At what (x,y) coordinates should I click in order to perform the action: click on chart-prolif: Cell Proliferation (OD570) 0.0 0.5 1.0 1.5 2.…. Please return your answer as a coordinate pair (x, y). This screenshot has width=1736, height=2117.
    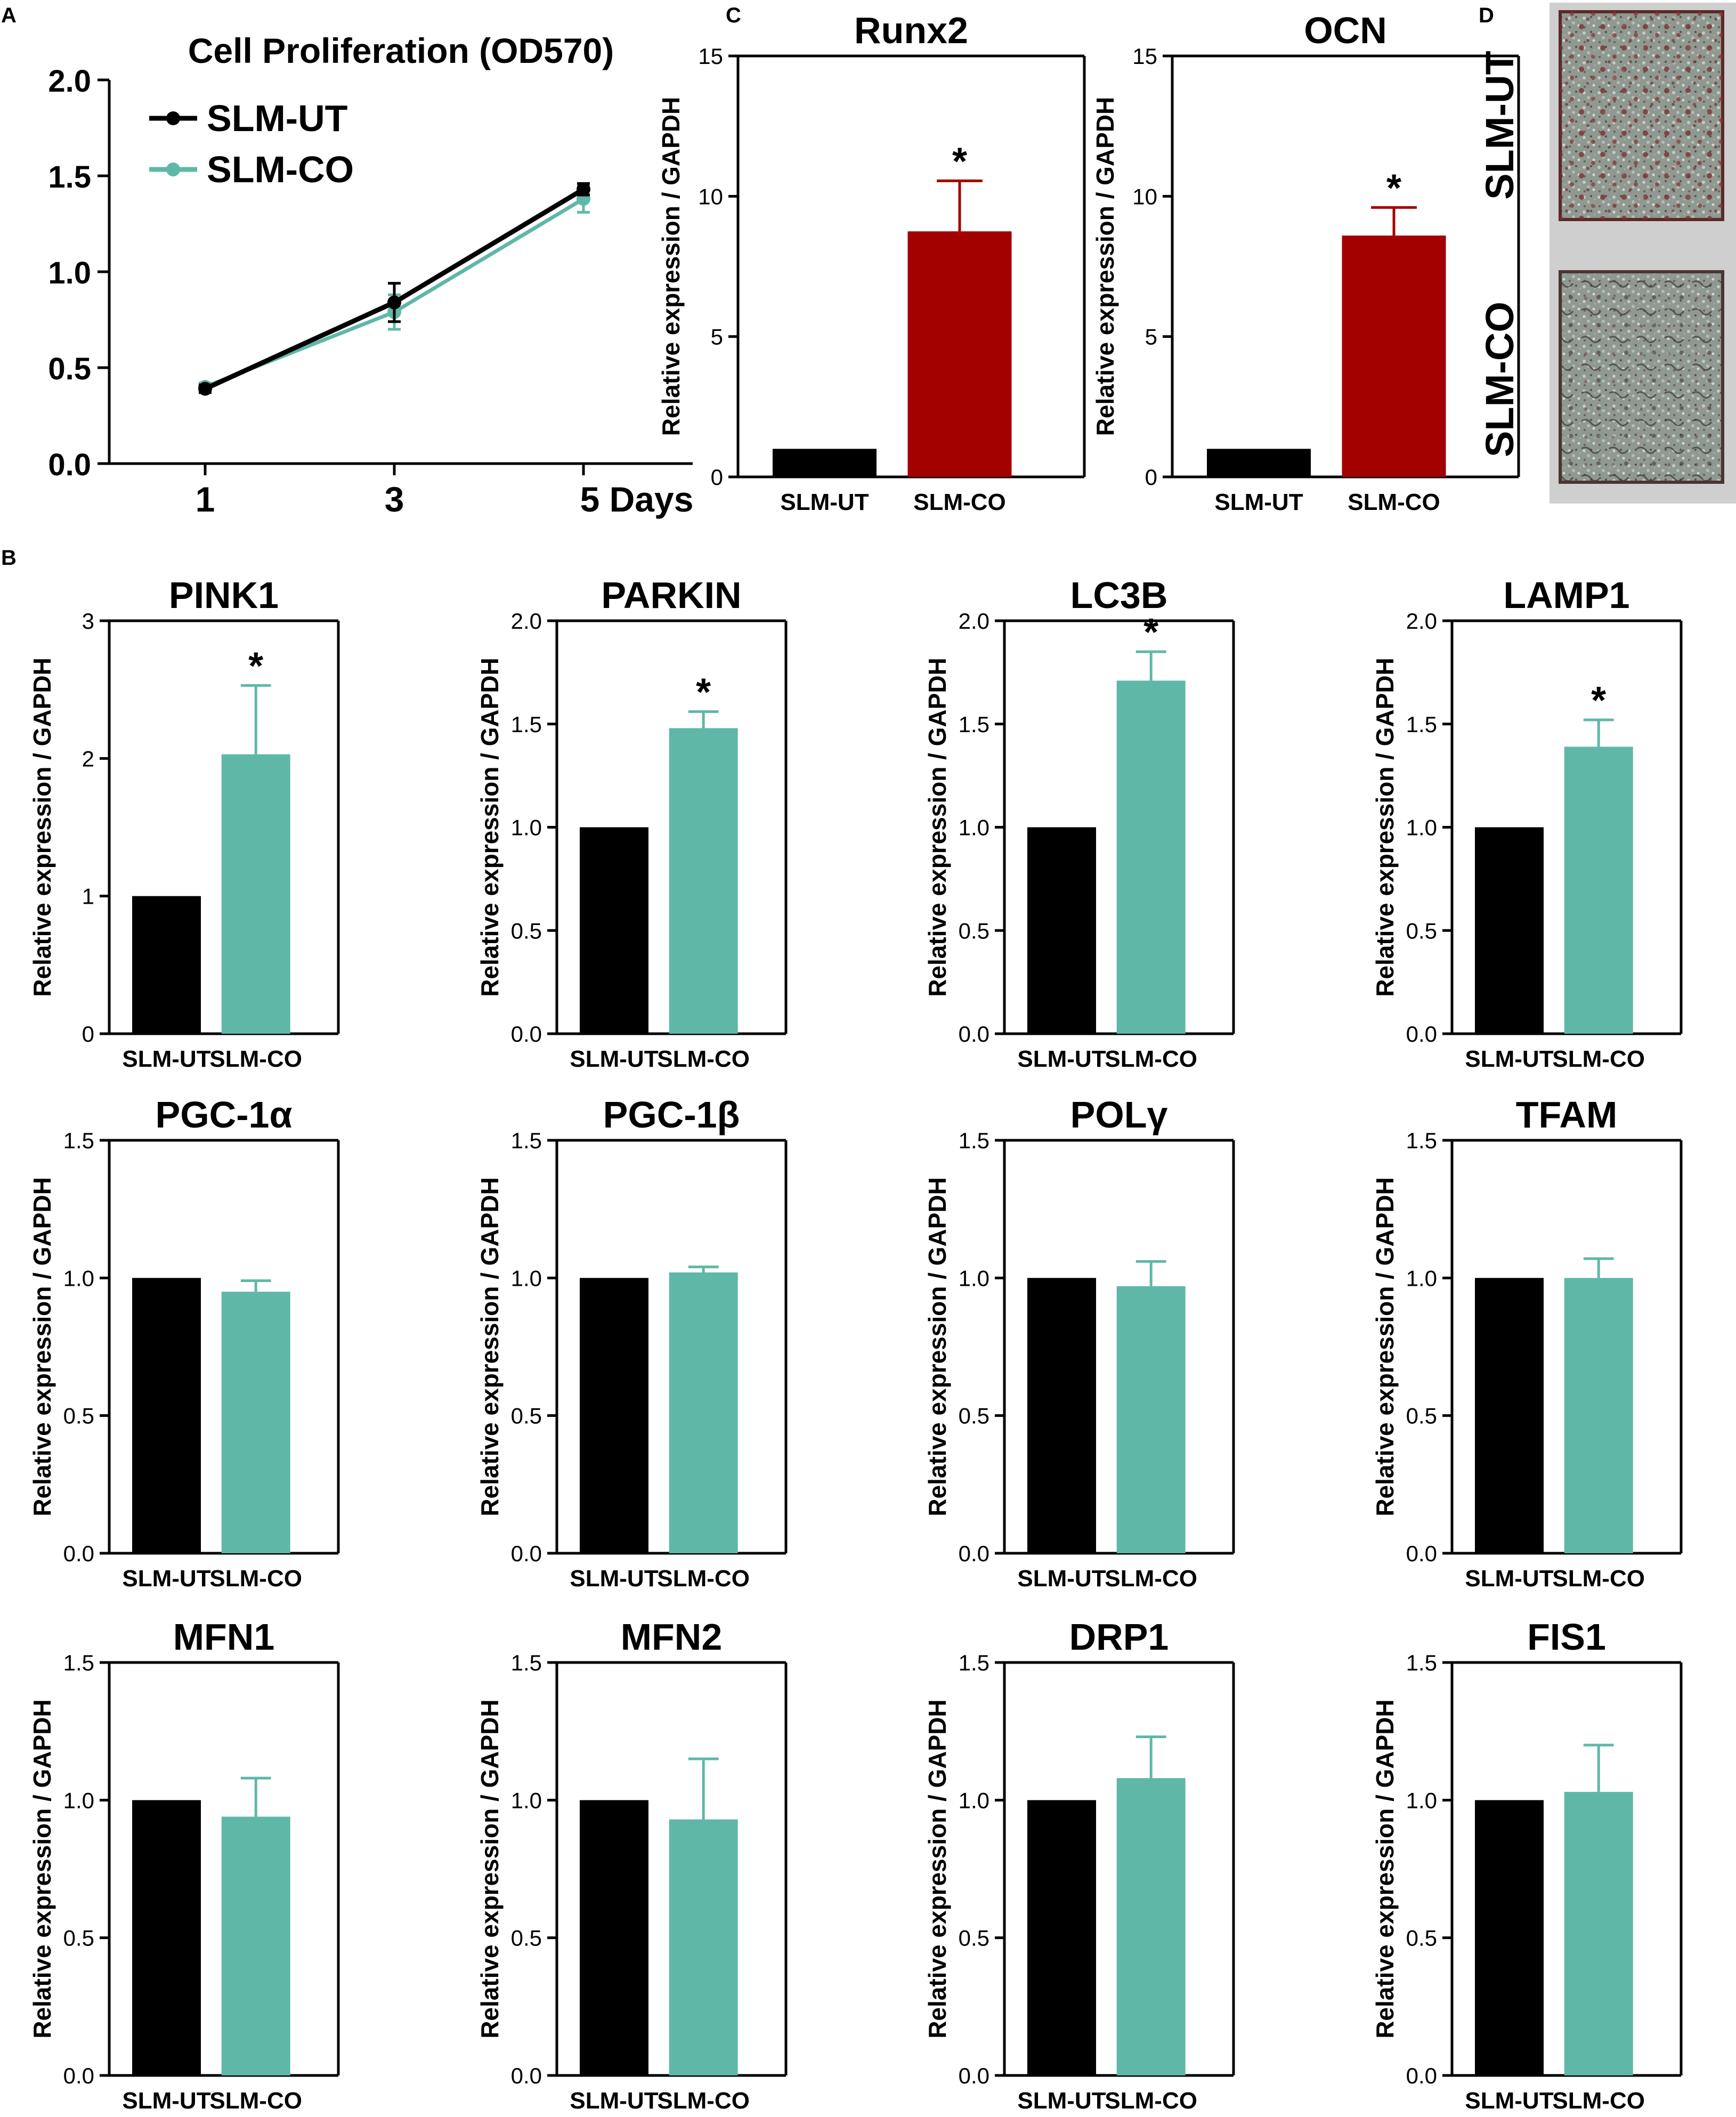
    Looking at the image, I should click on (370, 275).